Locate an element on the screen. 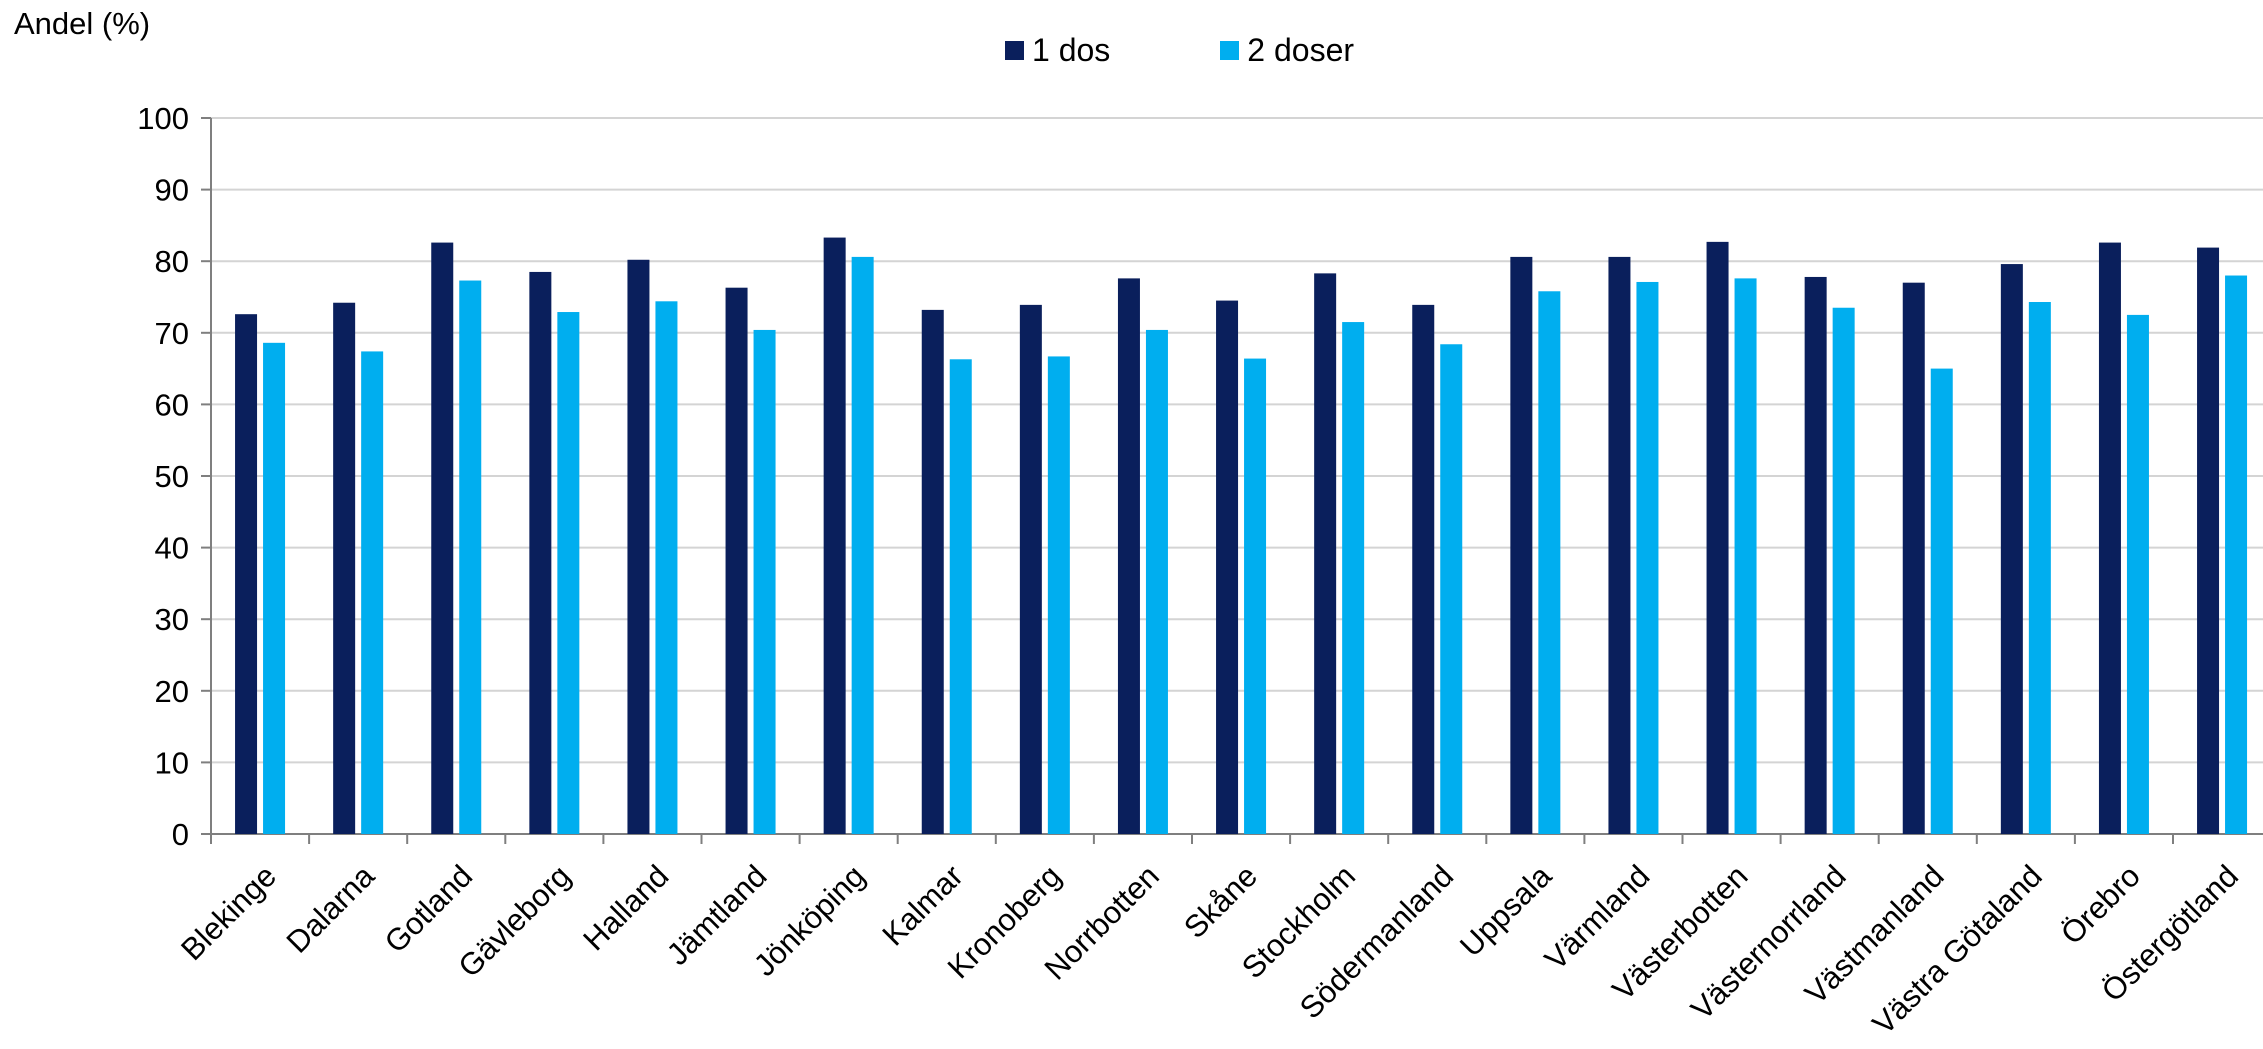 Image resolution: width=2263 pixels, height=1049 pixels. y-tick-label: 40 is located at coordinates (172, 548).